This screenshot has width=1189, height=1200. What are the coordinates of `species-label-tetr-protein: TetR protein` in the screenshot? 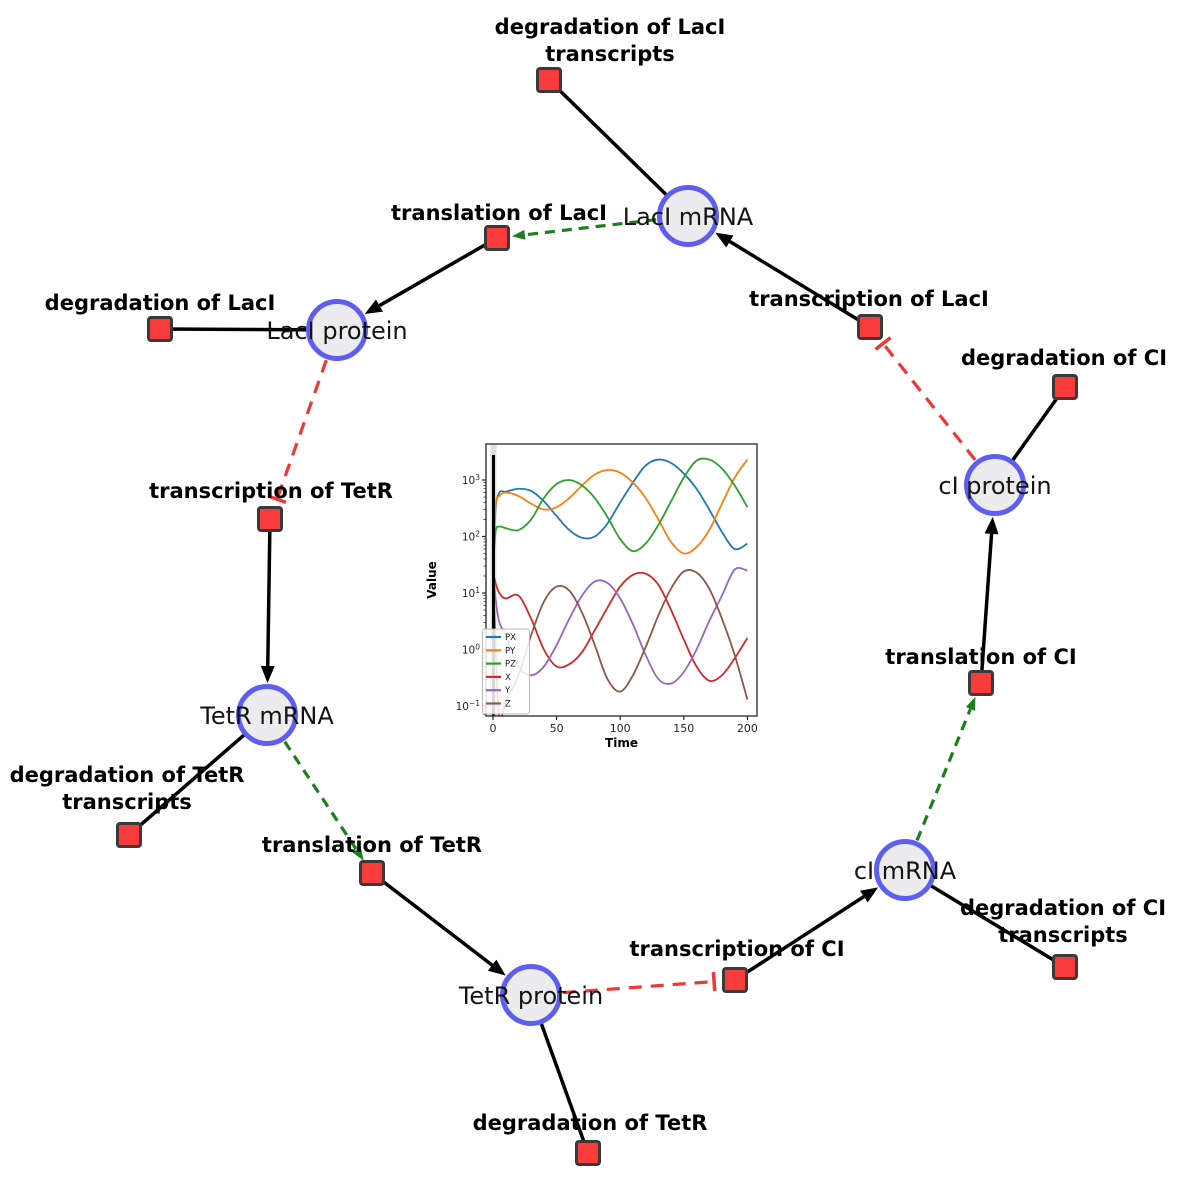 It's located at (531, 996).